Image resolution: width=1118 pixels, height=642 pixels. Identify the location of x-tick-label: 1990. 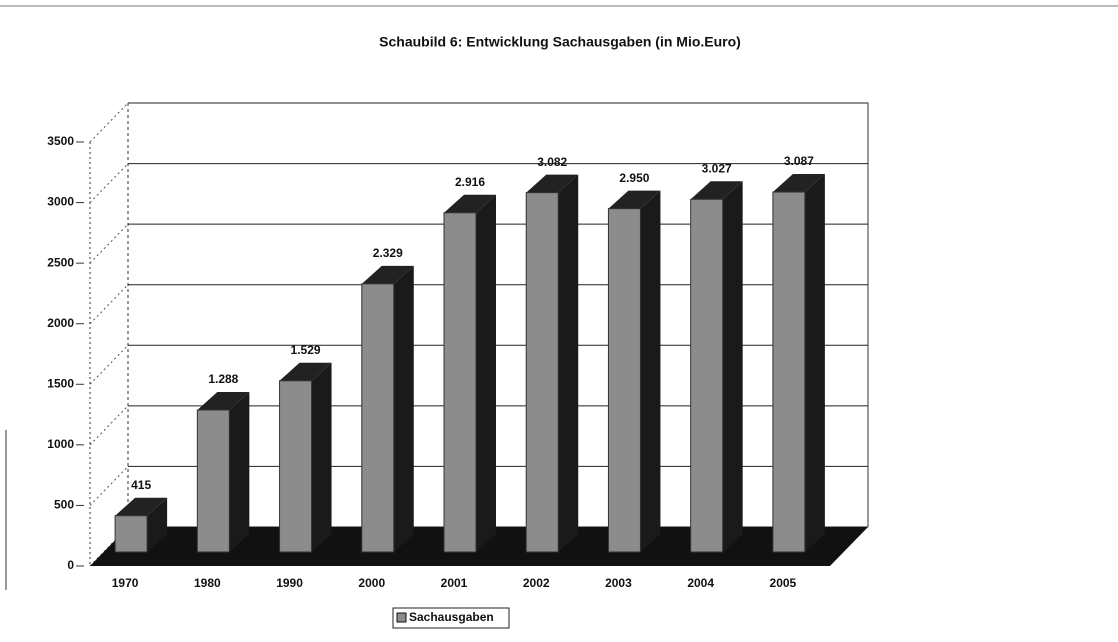
(289, 583).